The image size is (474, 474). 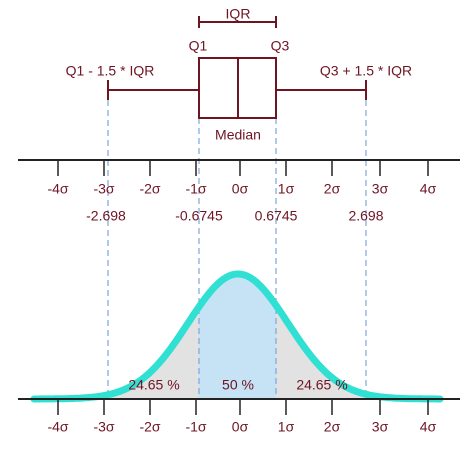 What do you see at coordinates (238, 385) in the screenshot?
I see `area-label: 50 %` at bounding box center [238, 385].